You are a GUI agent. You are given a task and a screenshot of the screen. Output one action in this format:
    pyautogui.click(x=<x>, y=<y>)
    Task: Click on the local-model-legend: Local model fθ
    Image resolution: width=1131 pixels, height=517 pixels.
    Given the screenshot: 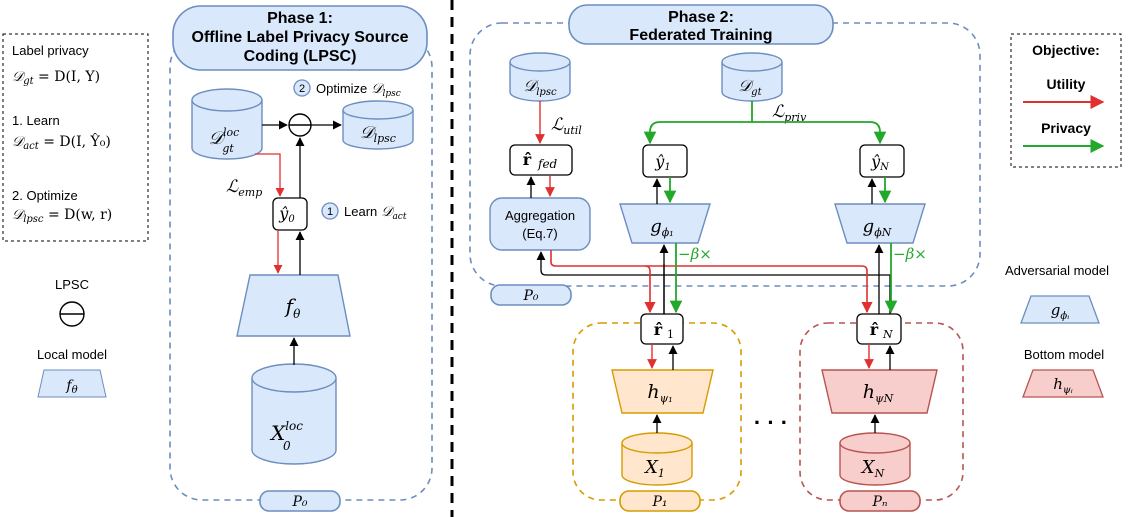 What is the action you would take?
    pyautogui.click(x=72, y=372)
    